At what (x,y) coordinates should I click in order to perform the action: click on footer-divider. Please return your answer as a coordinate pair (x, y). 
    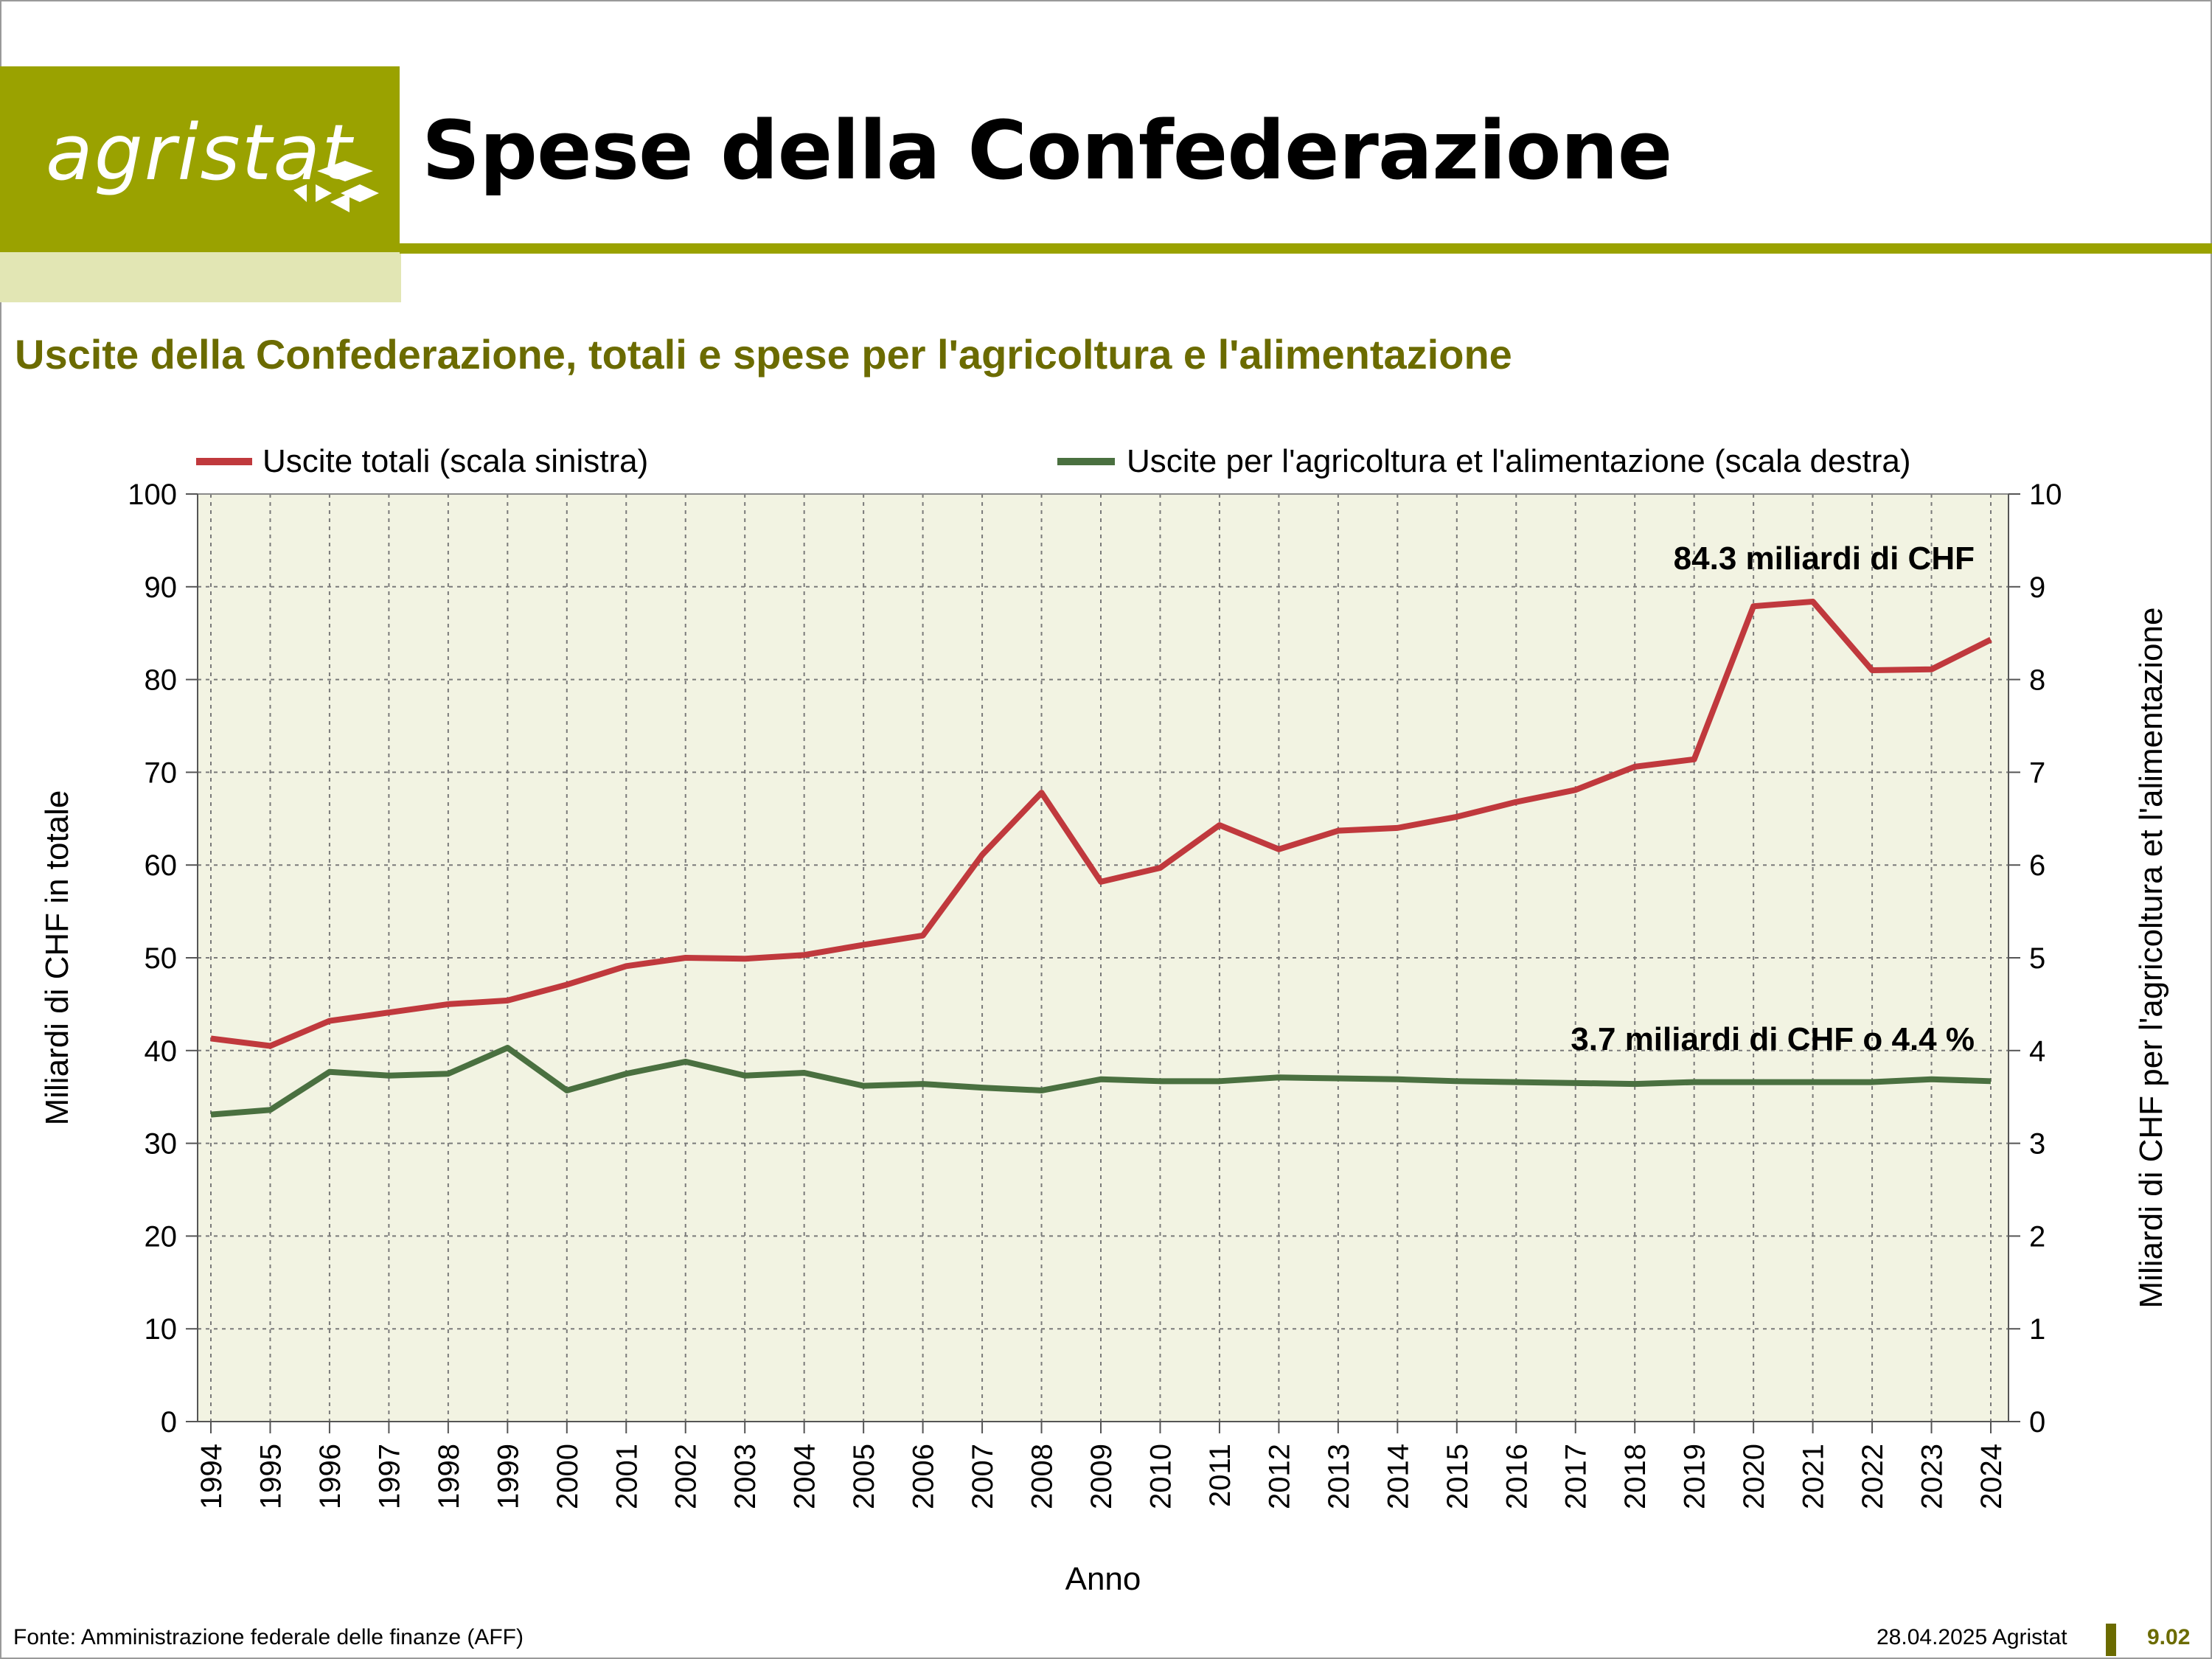
    Looking at the image, I should click on (2111, 1640).